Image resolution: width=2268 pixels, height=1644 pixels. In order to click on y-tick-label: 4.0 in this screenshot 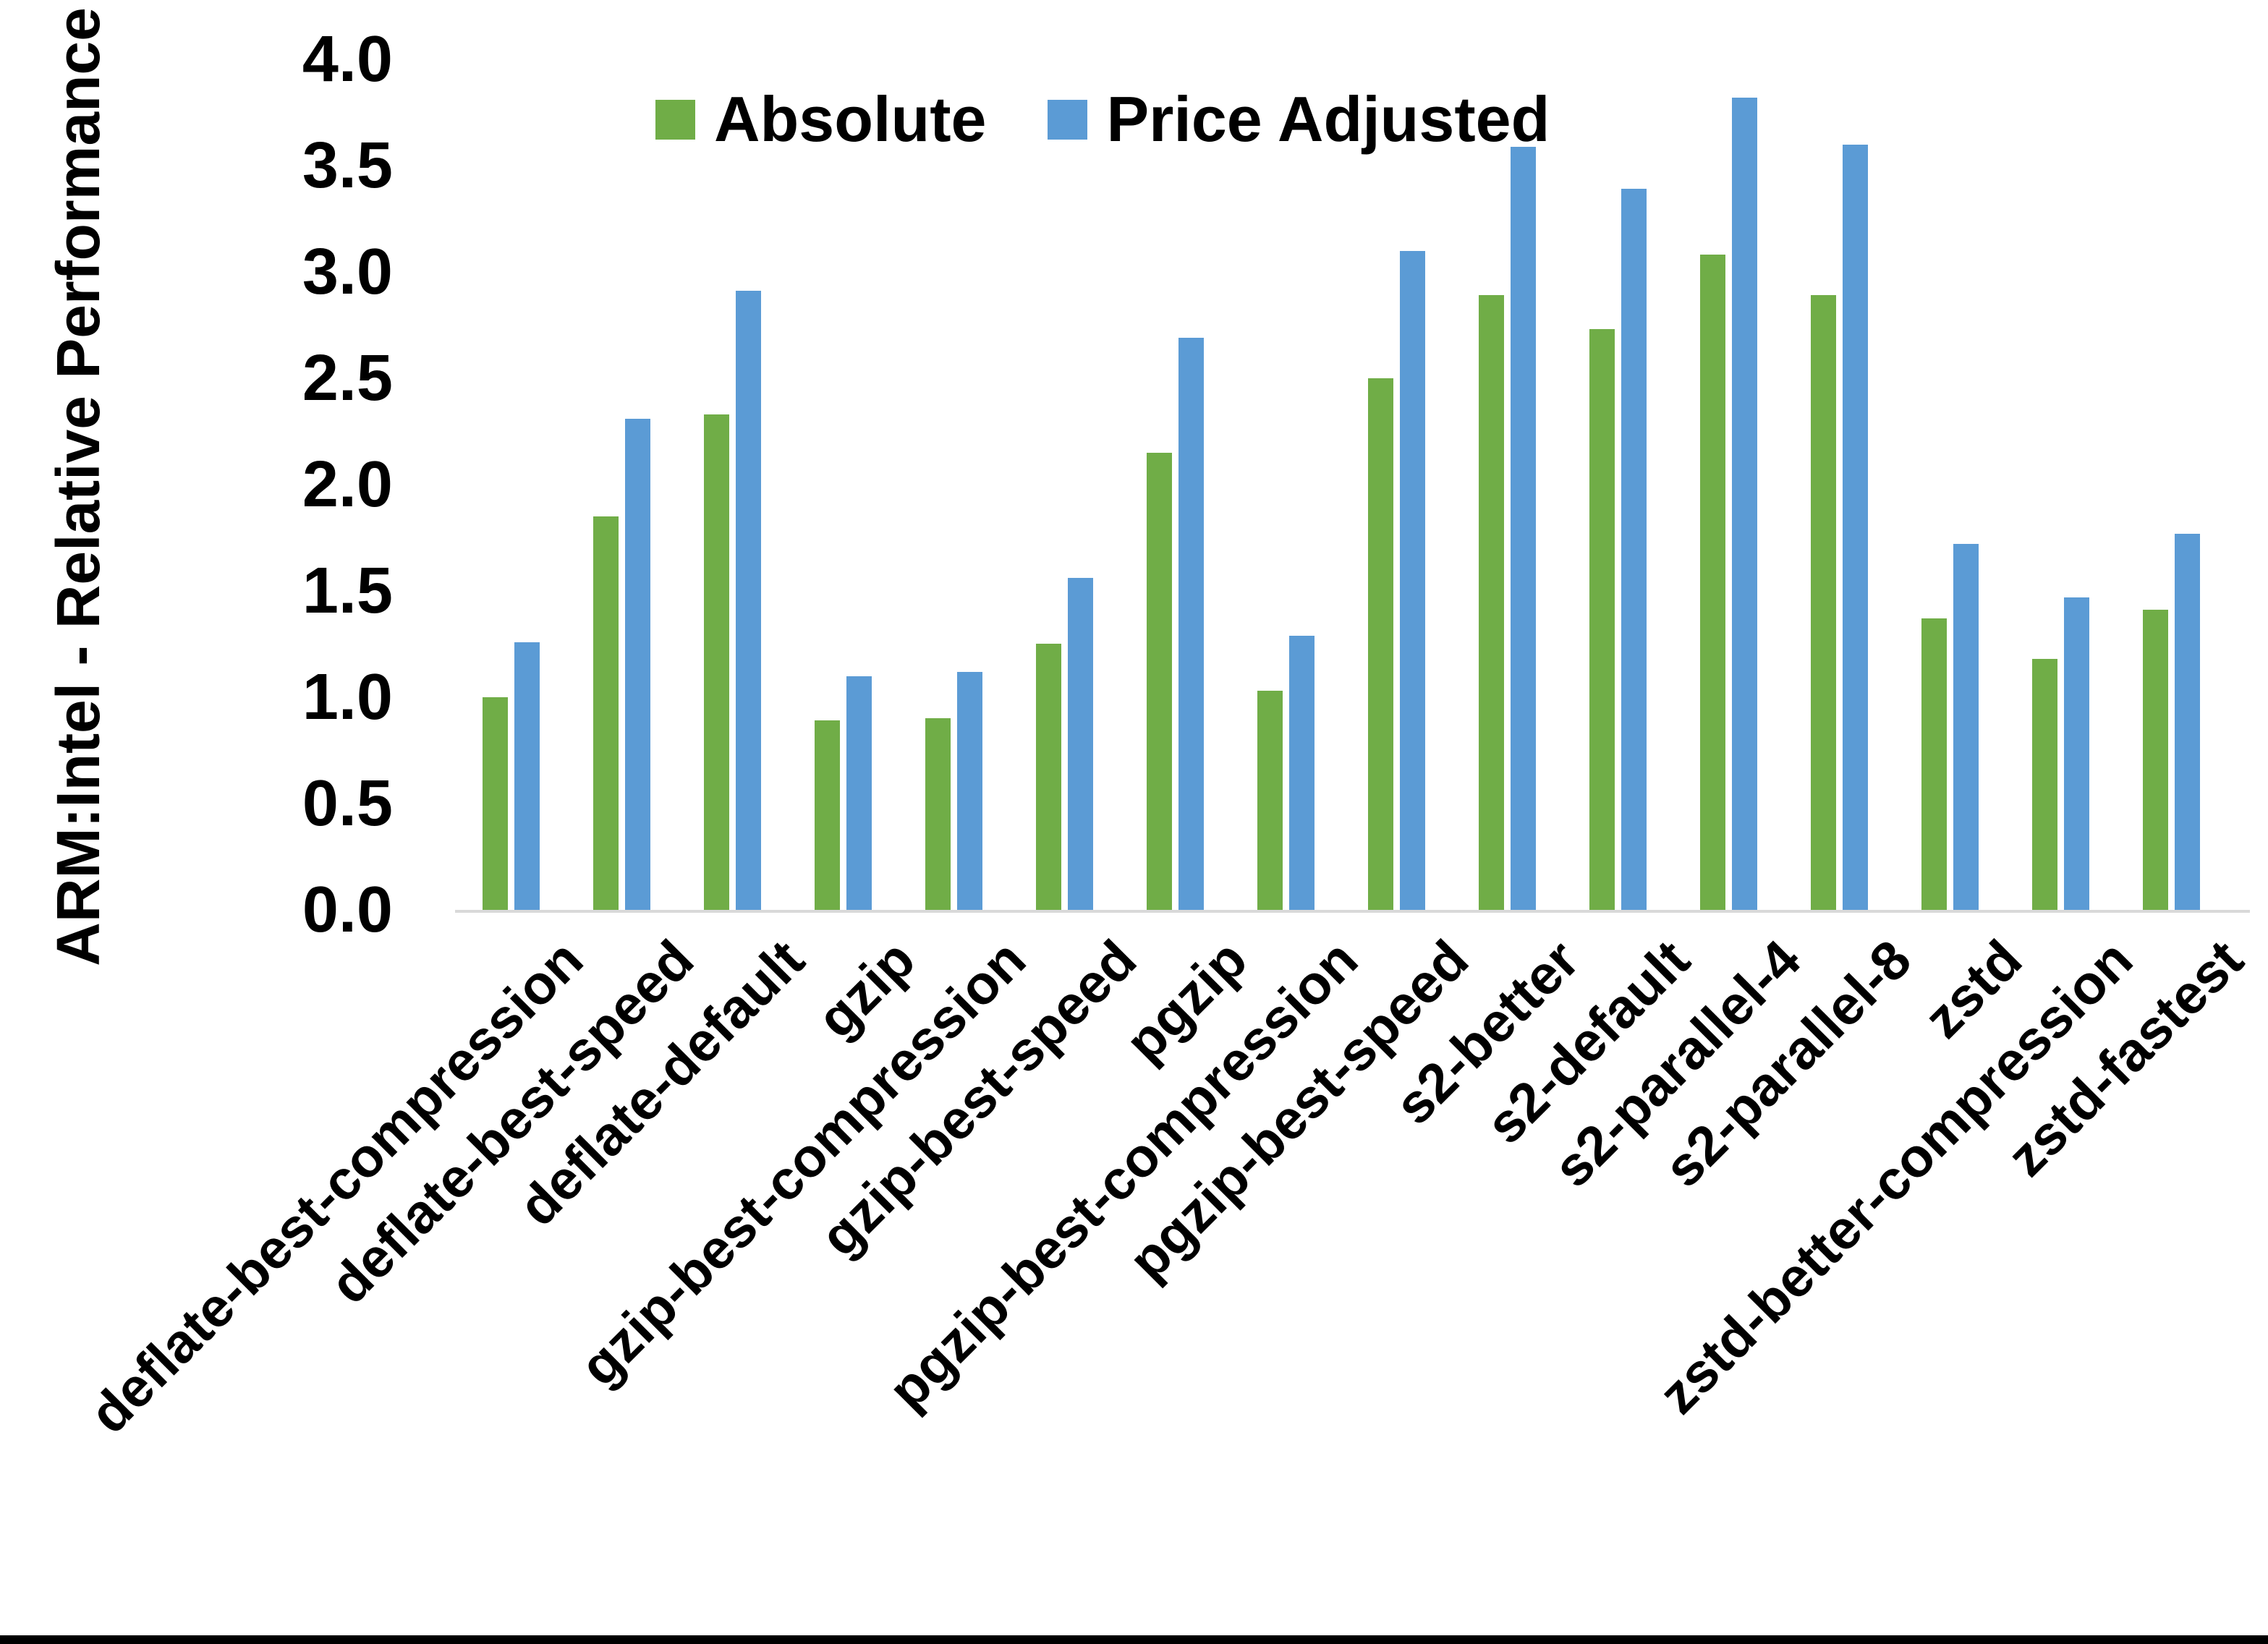, I will do `click(347, 59)`.